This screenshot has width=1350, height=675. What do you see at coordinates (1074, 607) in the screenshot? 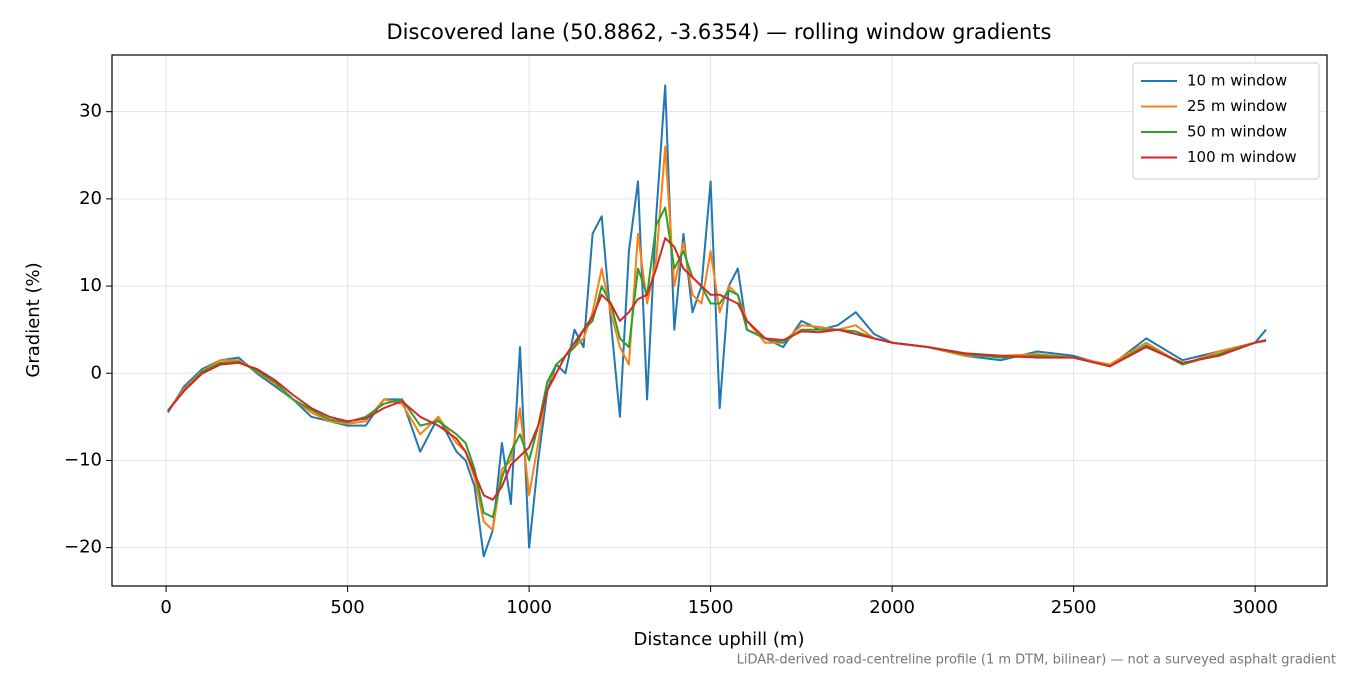
I see `x-tick-label: 2500` at bounding box center [1074, 607].